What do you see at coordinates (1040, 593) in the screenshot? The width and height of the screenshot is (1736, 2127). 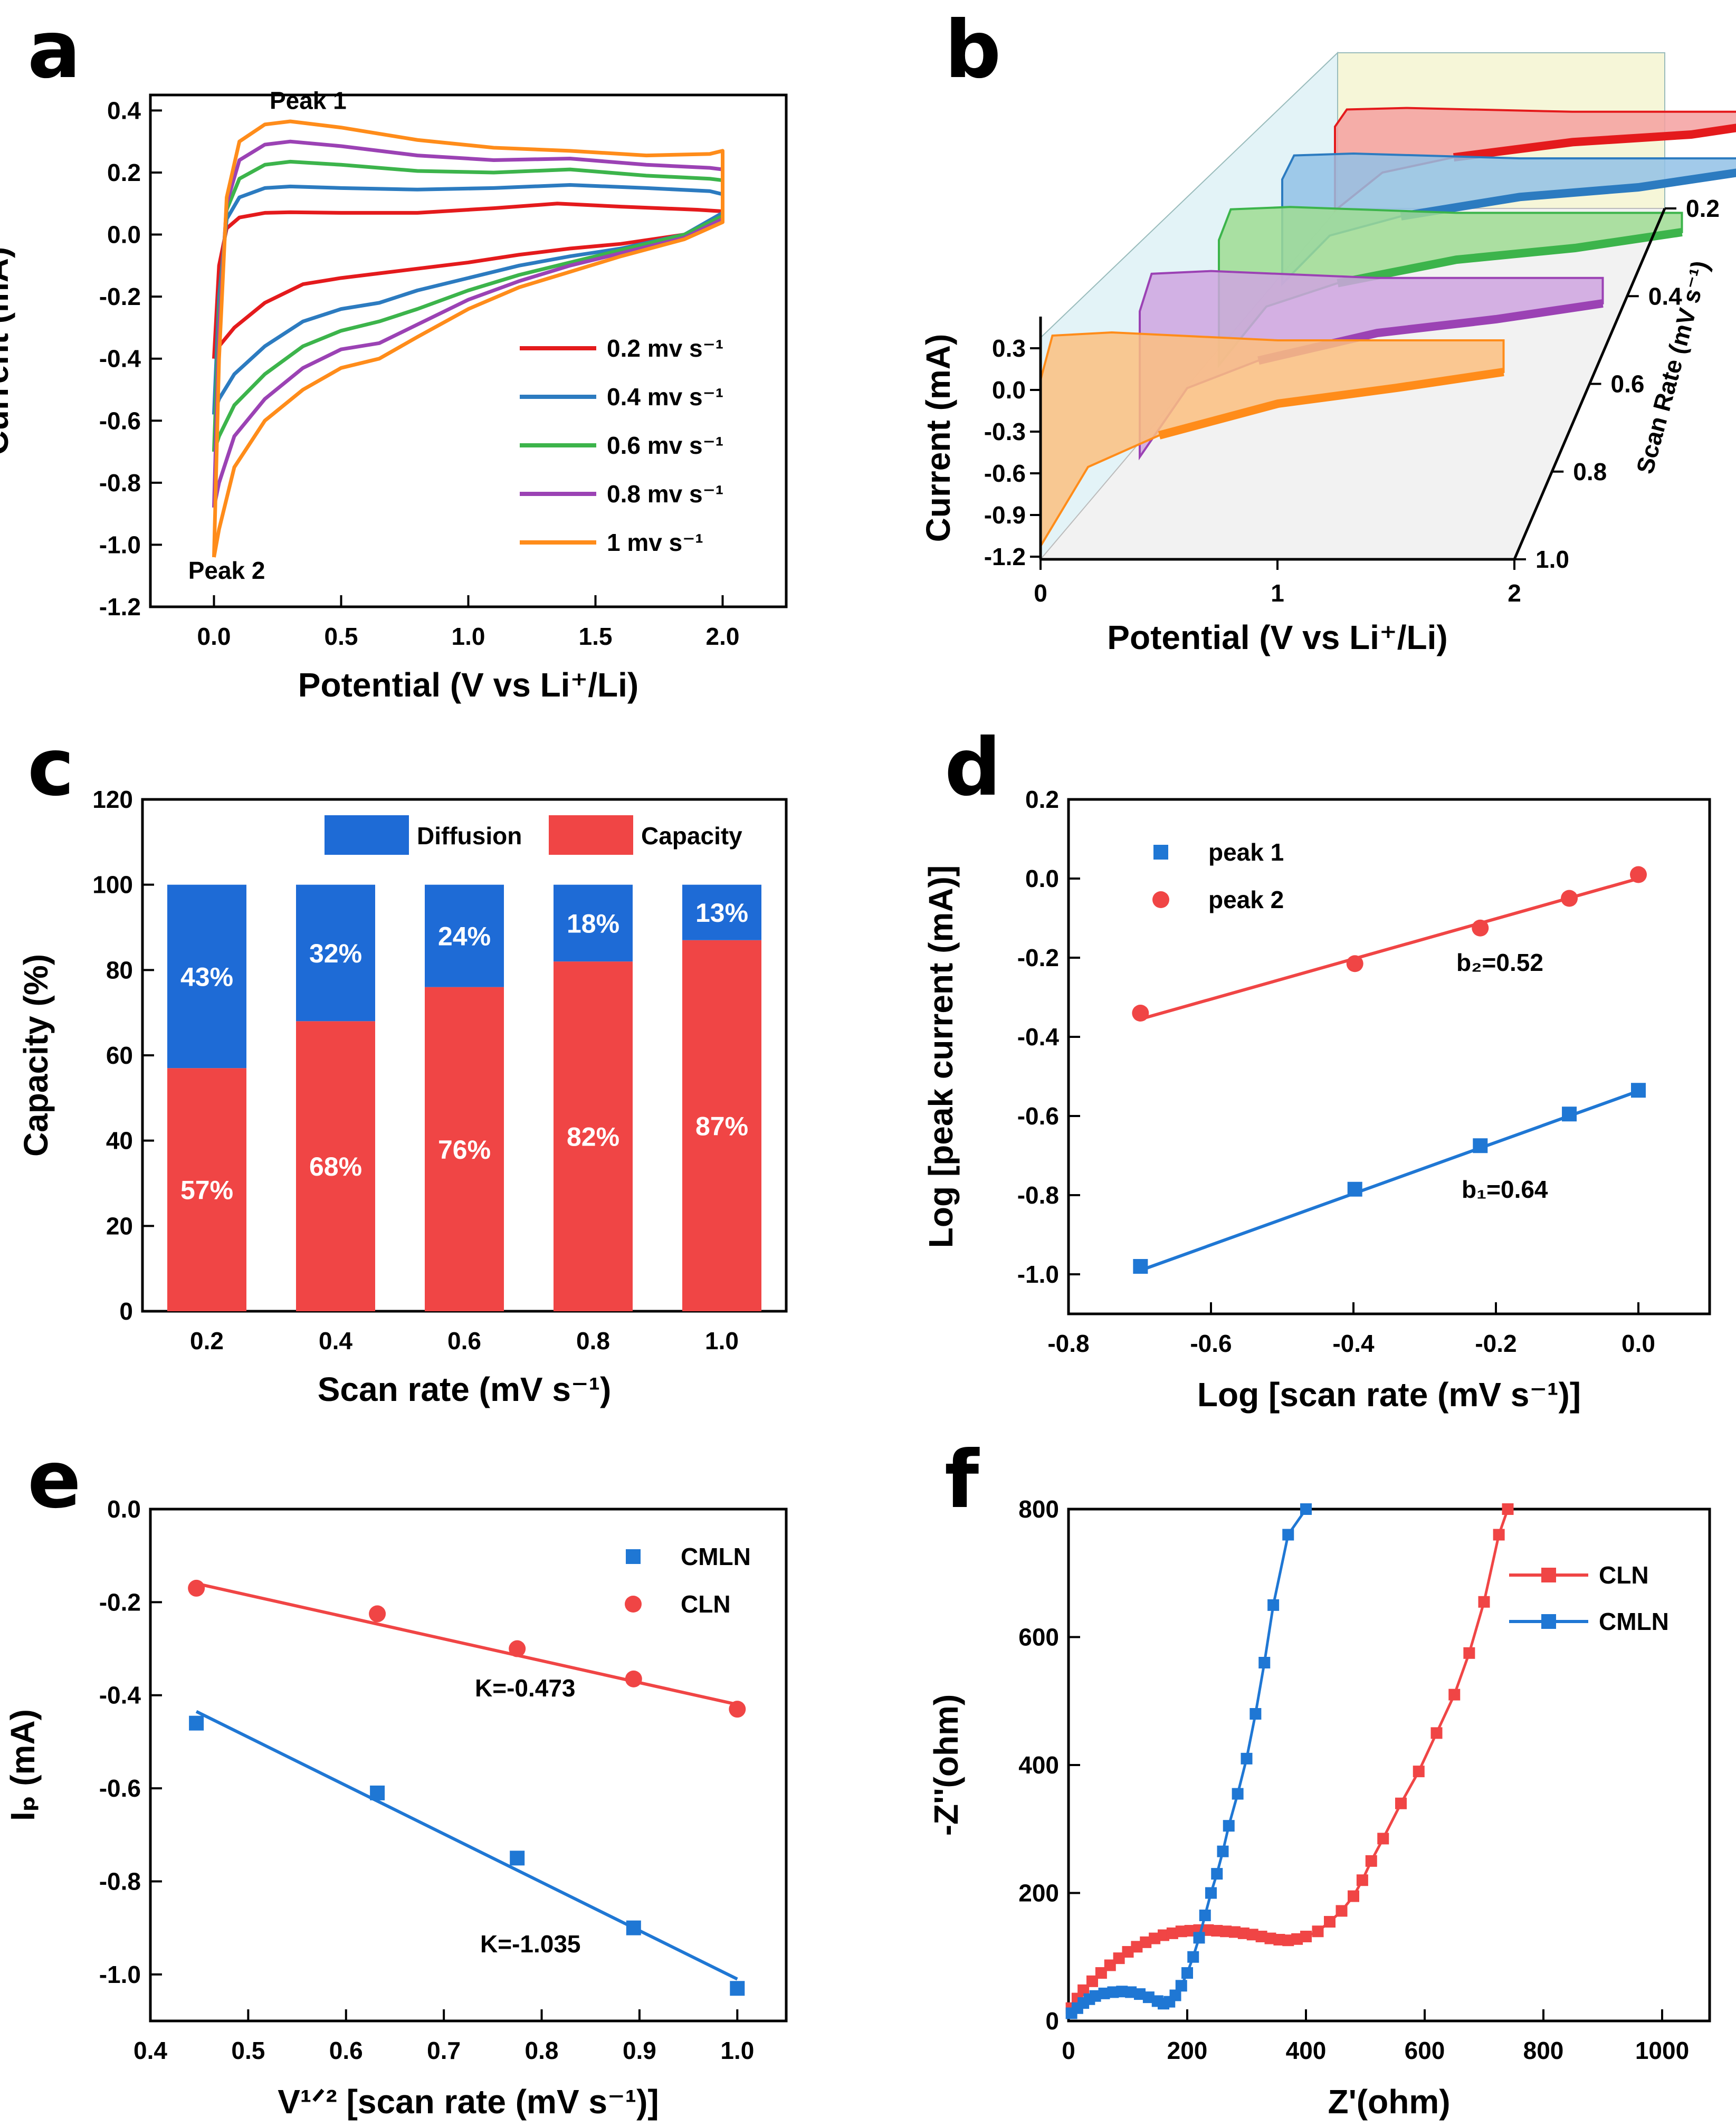 I see `b-x-tick-label: 0` at bounding box center [1040, 593].